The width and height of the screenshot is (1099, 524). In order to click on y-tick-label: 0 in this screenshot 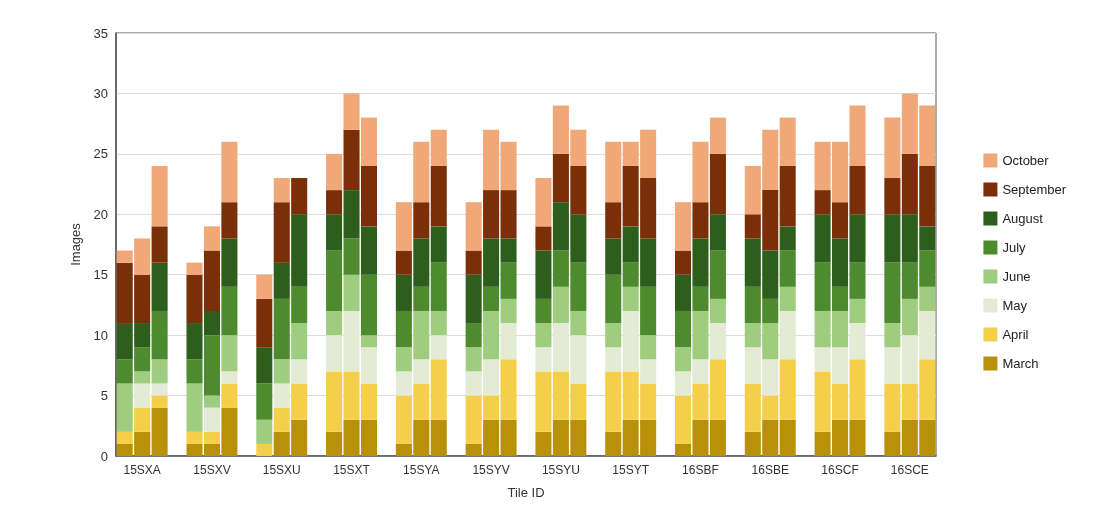, I will do `click(104, 456)`.